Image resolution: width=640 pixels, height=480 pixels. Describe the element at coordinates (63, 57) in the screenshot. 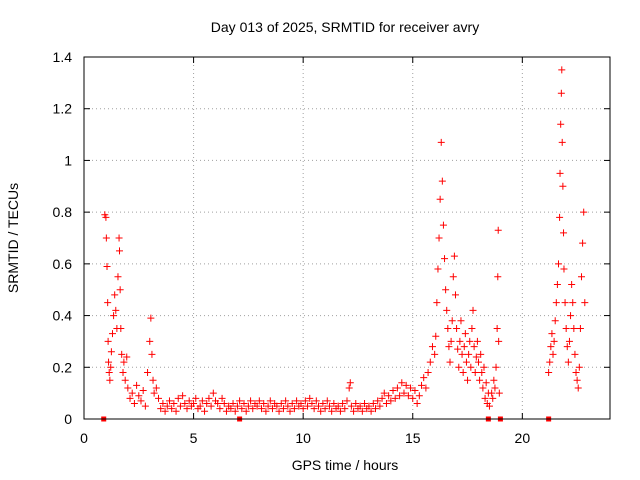

I see `y-tick-label: 1.4` at that location.